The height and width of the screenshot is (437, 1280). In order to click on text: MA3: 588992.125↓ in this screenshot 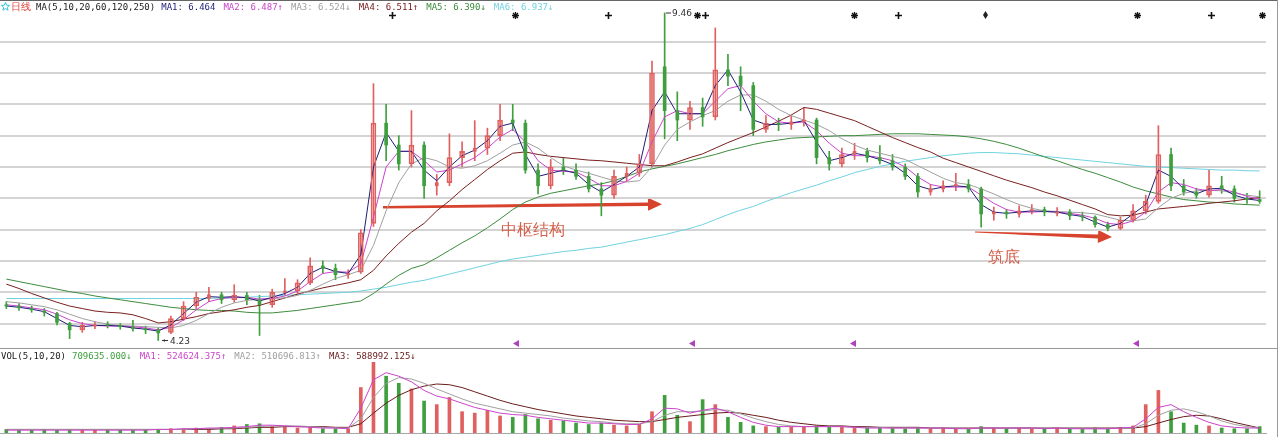, I will do `click(372, 356)`.